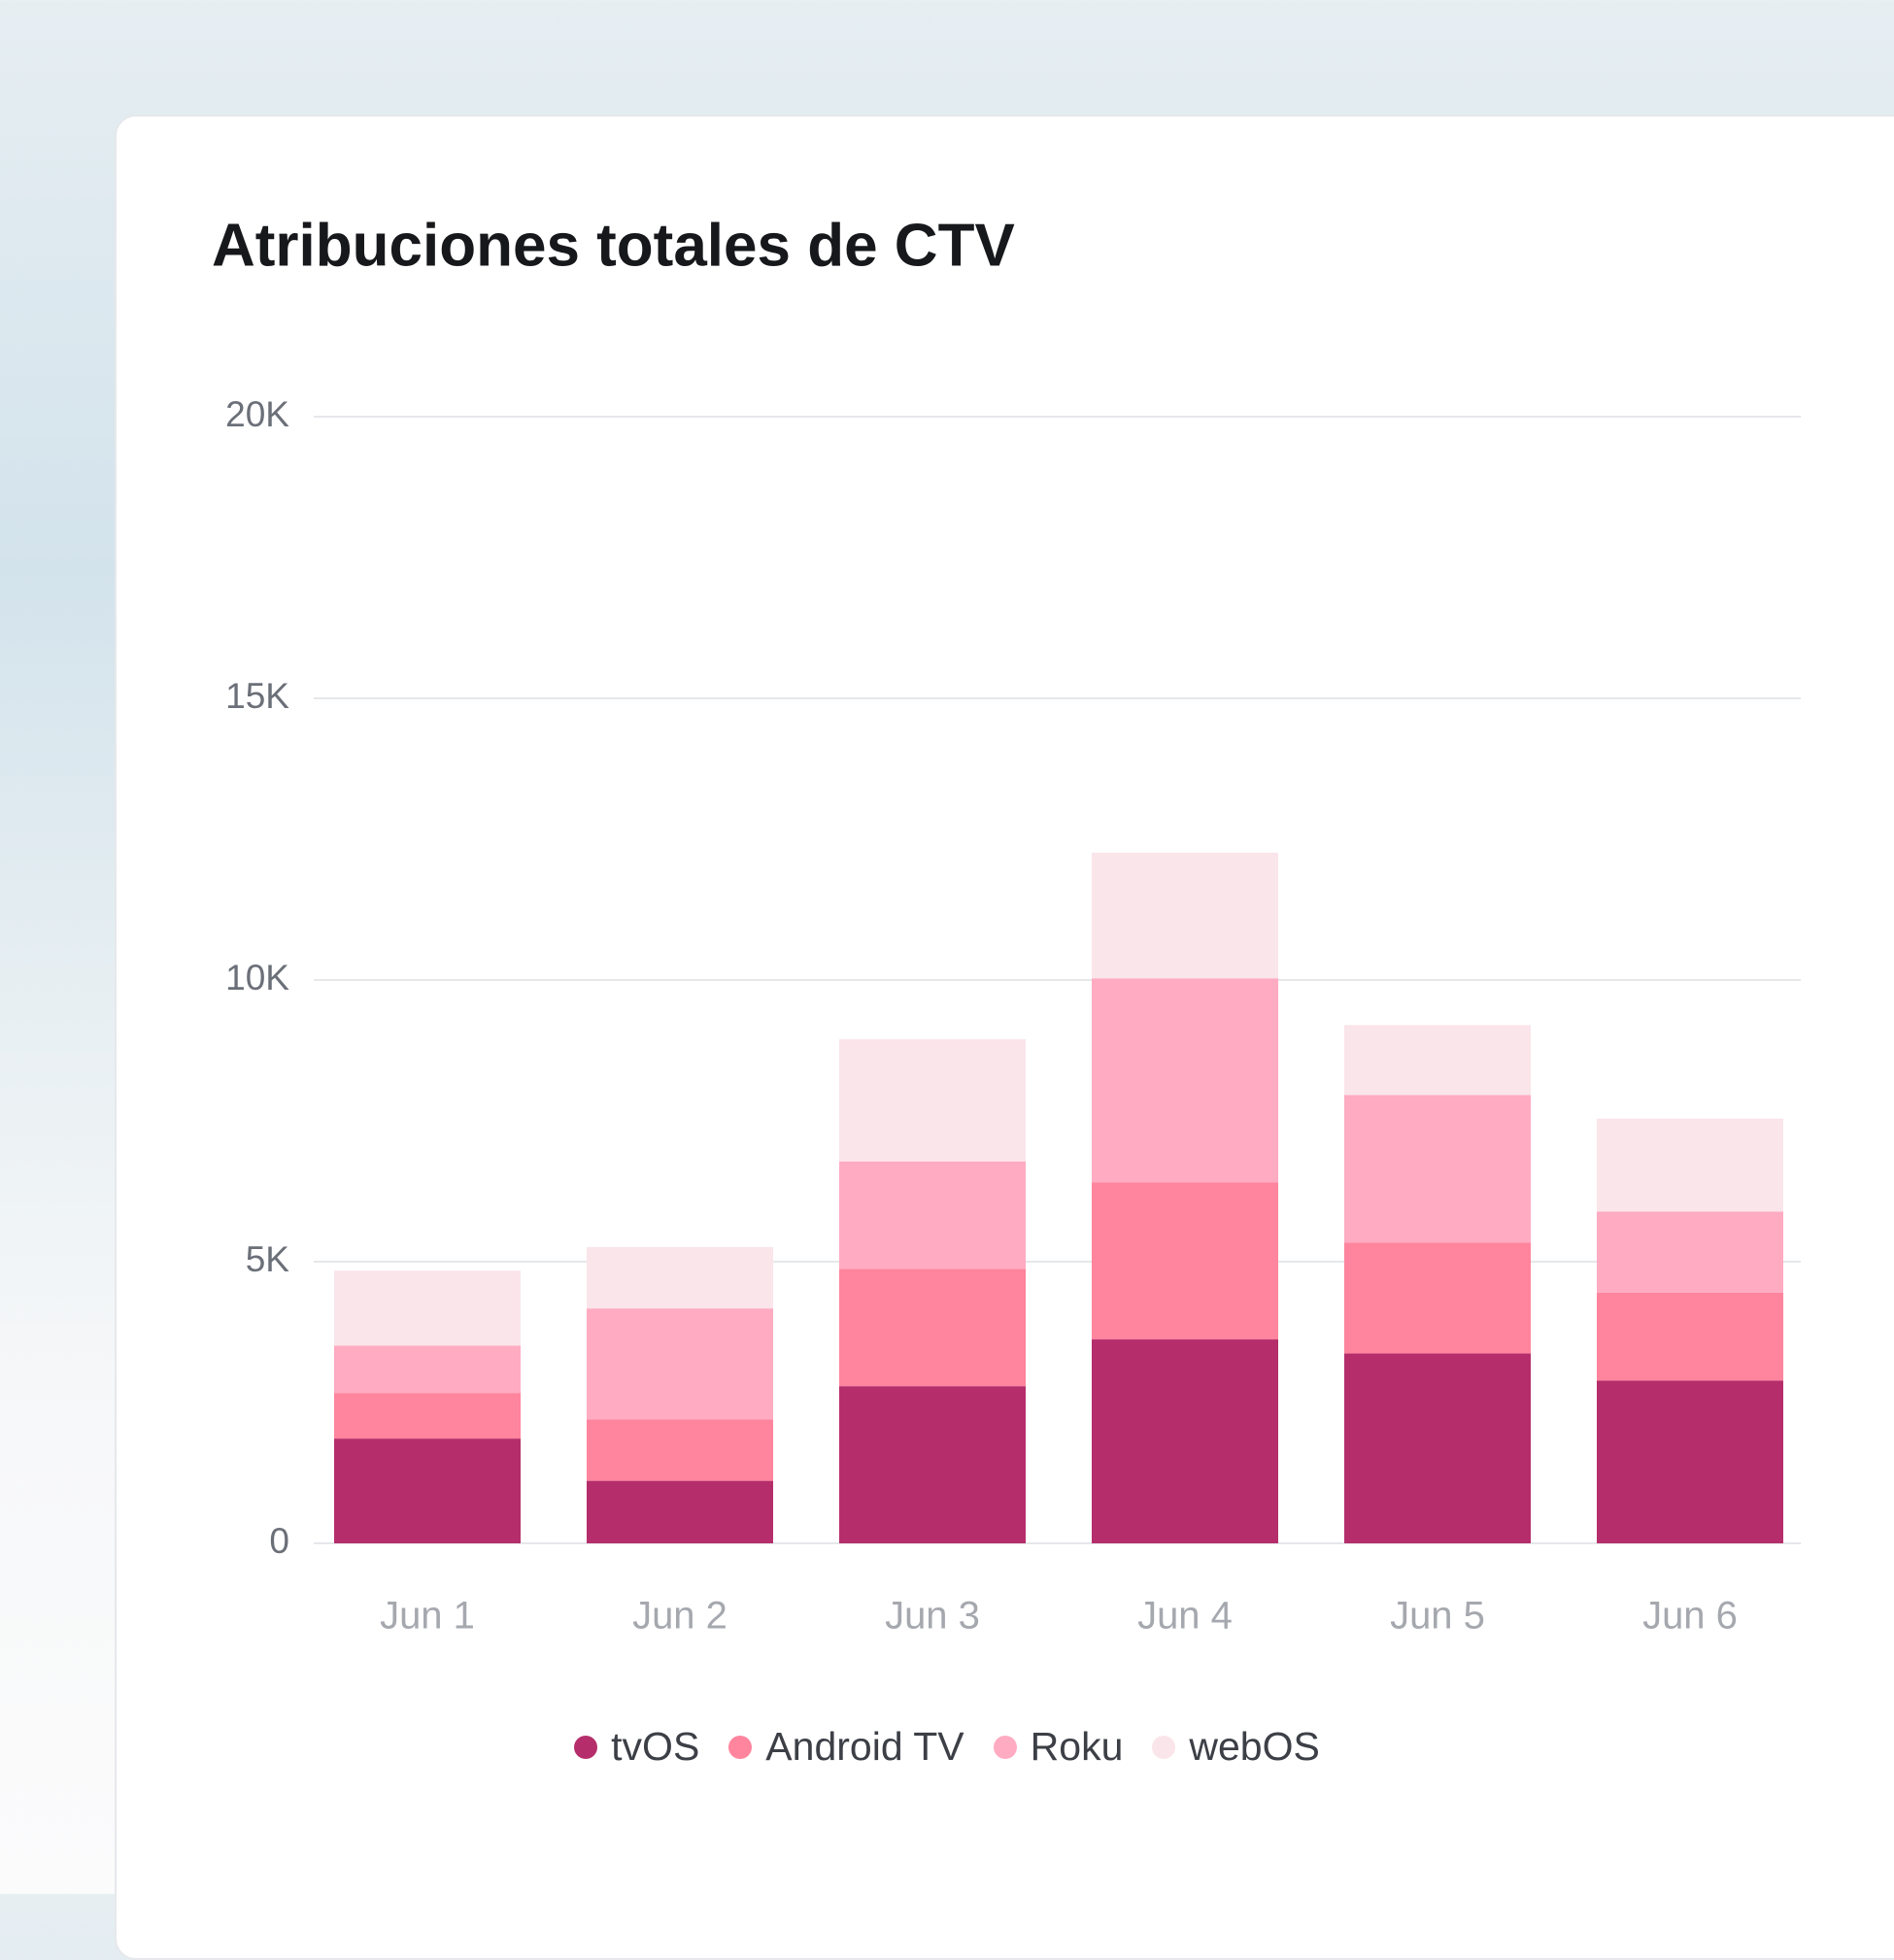  Describe the element at coordinates (864, 1746) in the screenshot. I see `legend-label: Android TV` at that location.